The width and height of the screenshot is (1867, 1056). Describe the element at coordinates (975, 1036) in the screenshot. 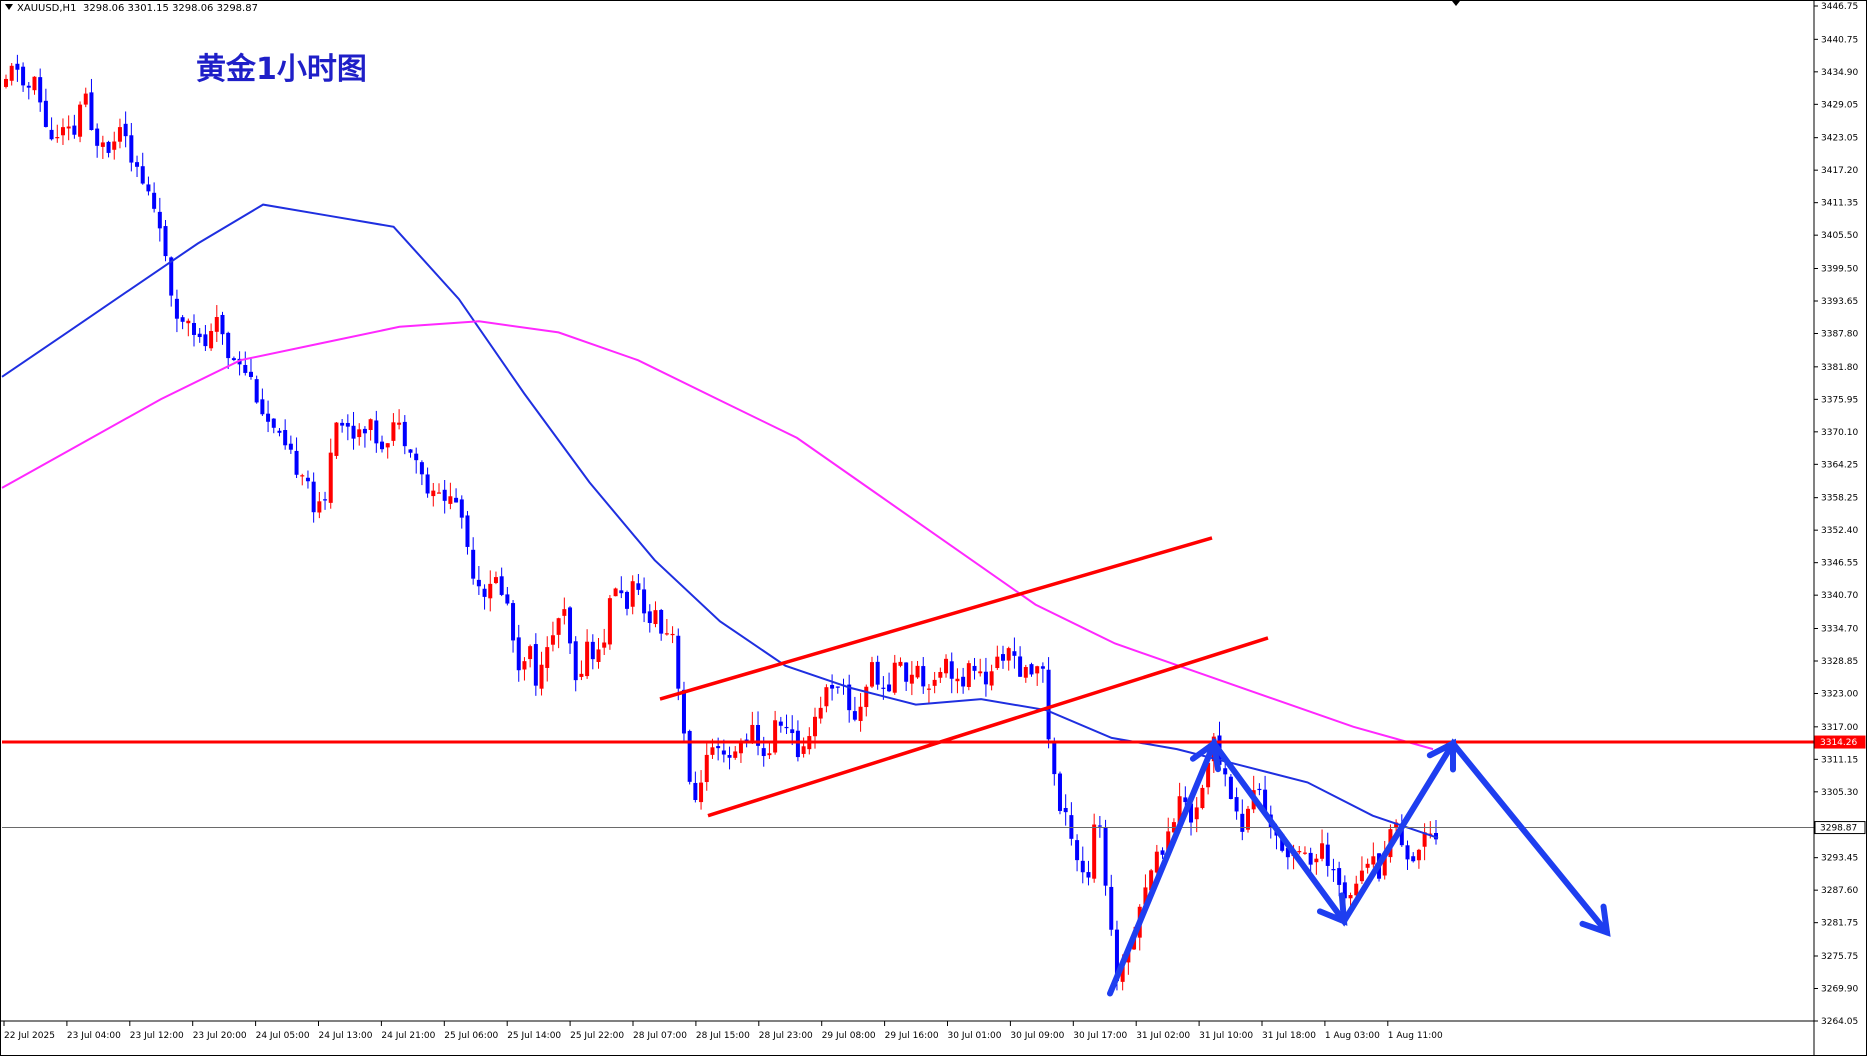

I see `x-tick-label: 30 Jul 01:00` at that location.